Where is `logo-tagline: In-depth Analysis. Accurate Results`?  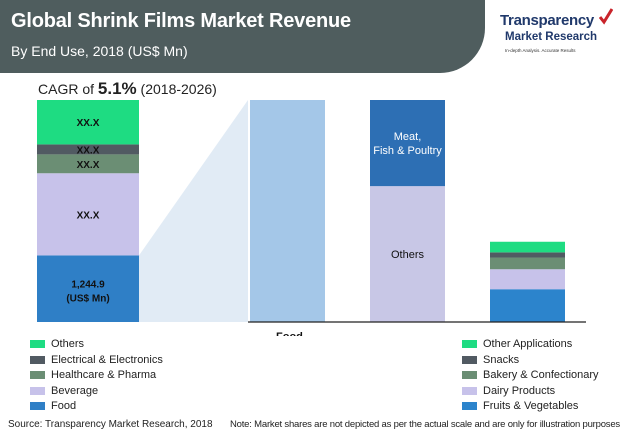
logo-tagline: In-depth Analysis. Accurate Results is located at coordinates (540, 50).